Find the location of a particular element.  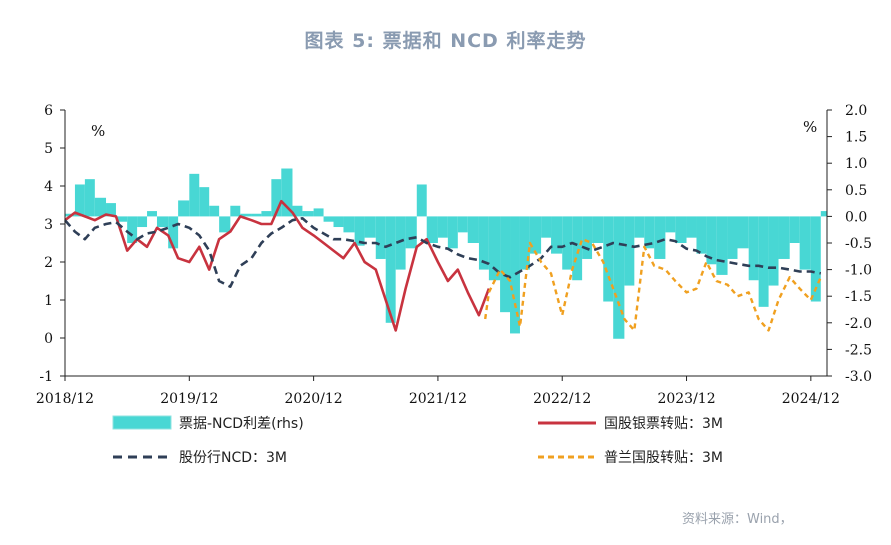

x-tick-label: 2022/12 is located at coordinates (562, 399).